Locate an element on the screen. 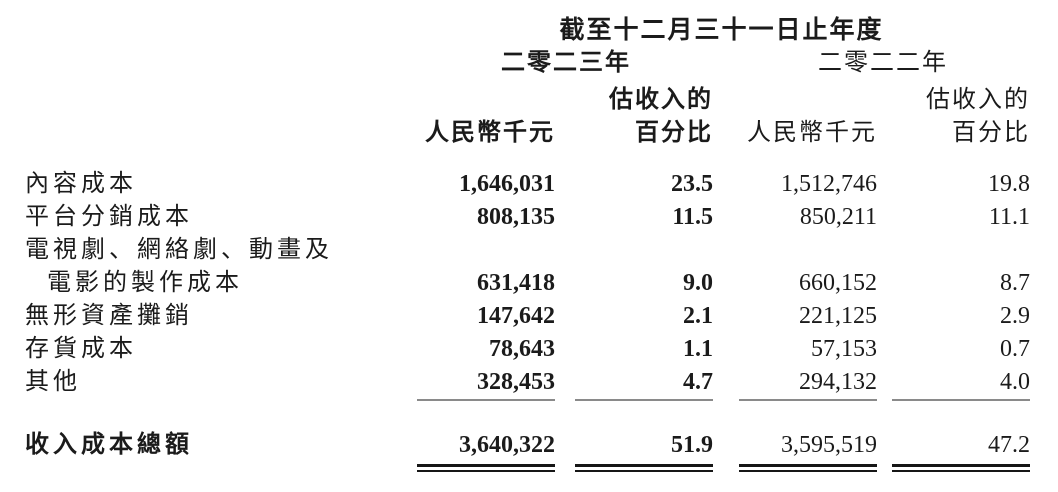 The image size is (1058, 492). cell-value: 631,418 is located at coordinates (516, 282).